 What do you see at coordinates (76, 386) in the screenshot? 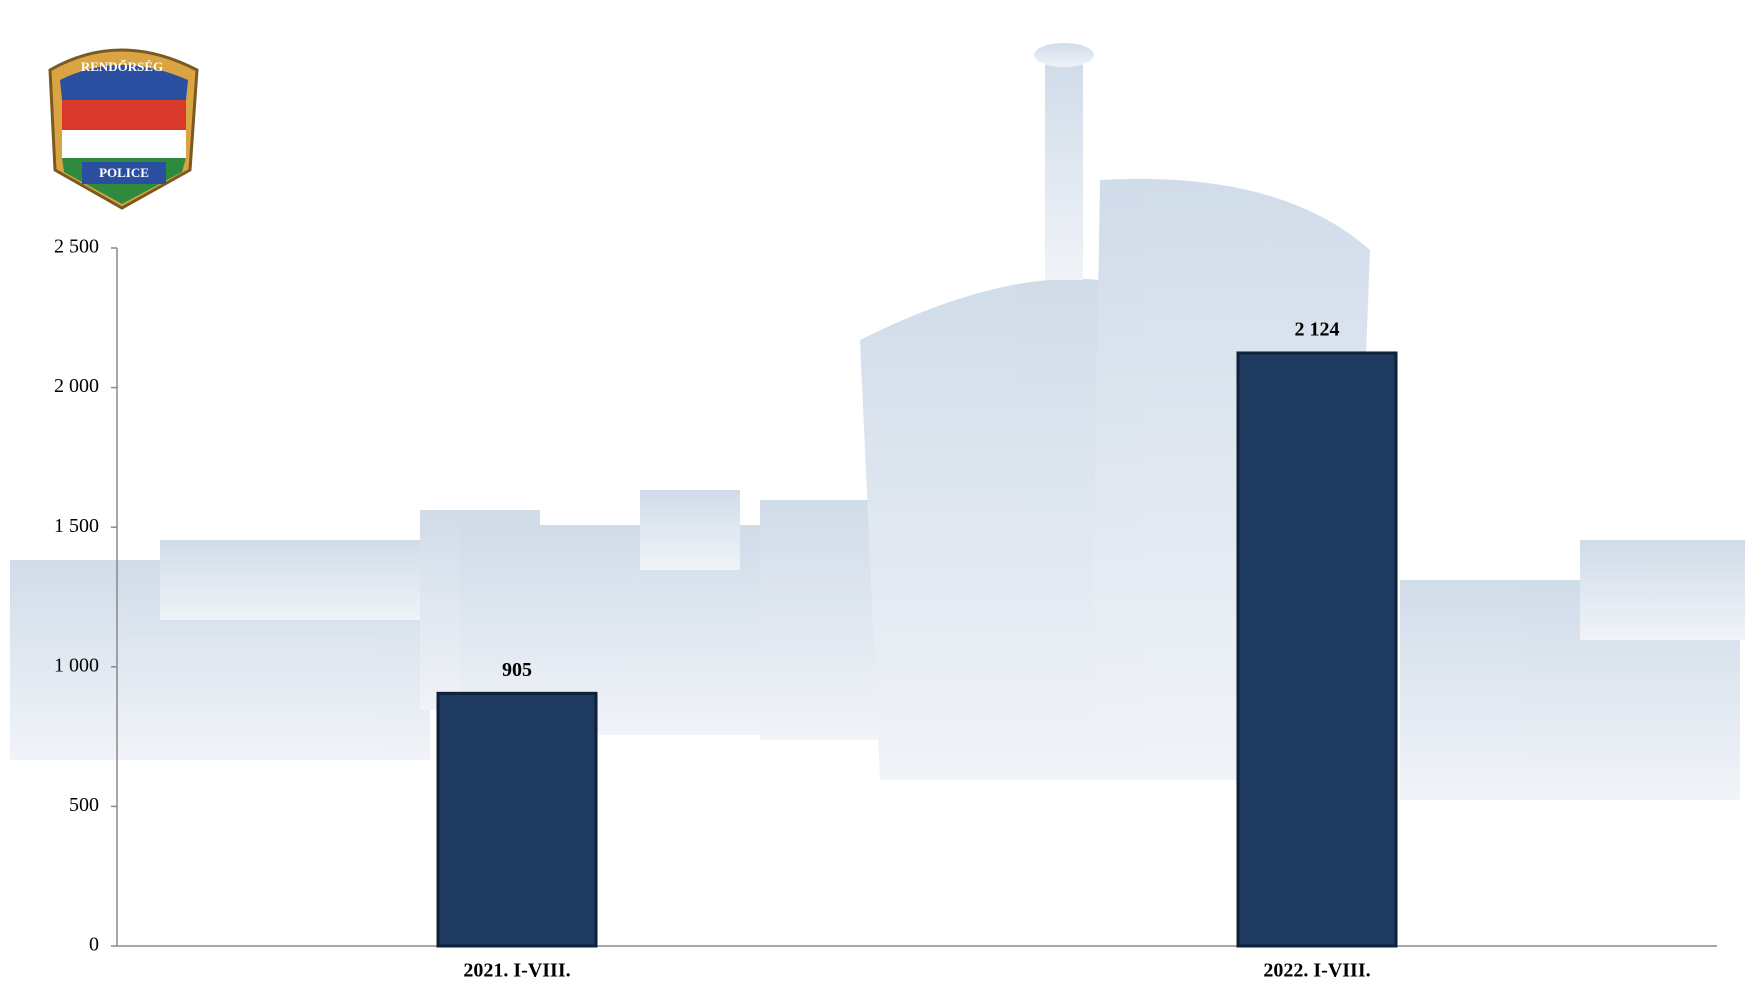
I see `y-tick-label: 2 000` at bounding box center [76, 386].